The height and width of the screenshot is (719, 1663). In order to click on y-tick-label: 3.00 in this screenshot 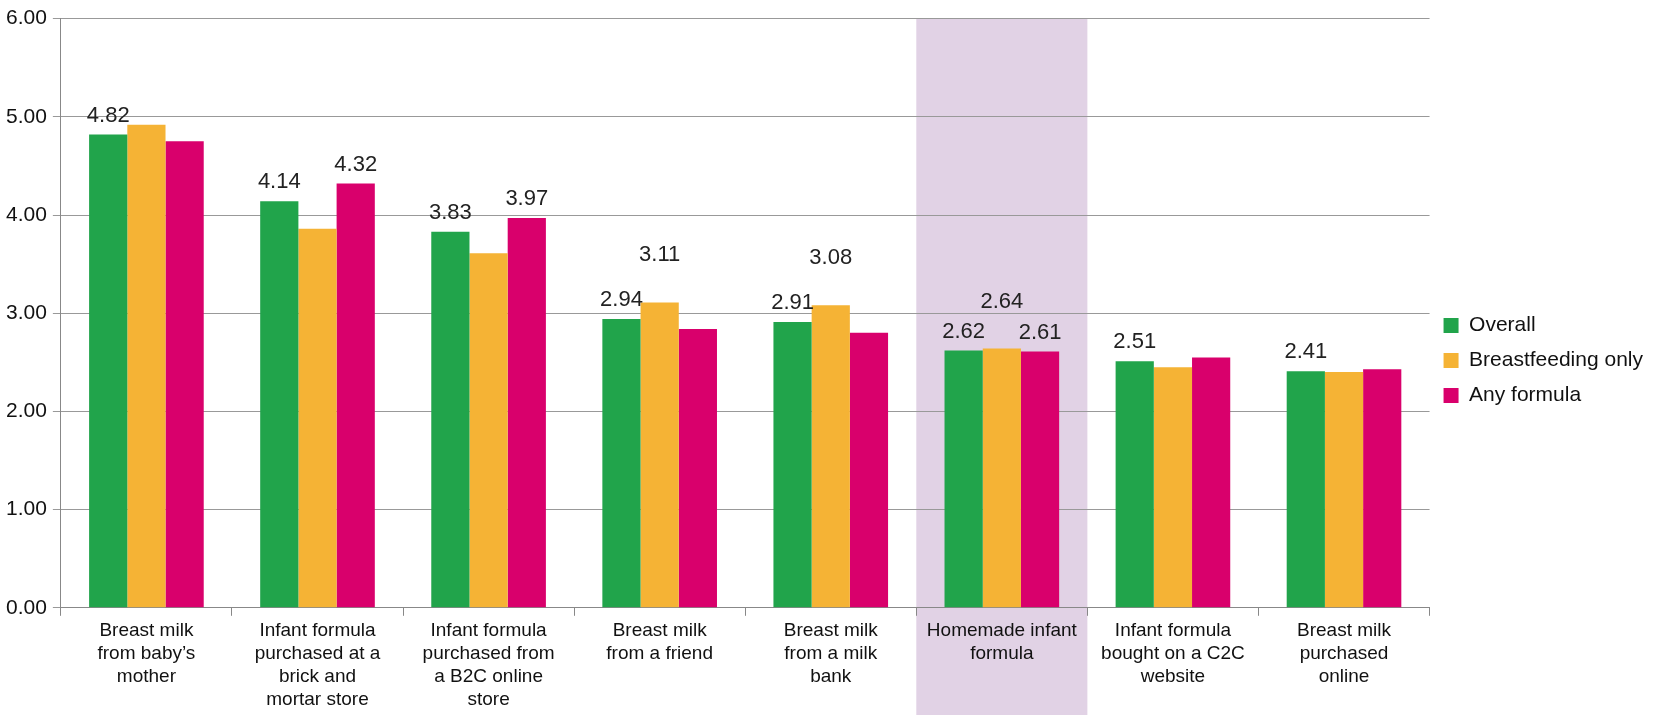, I will do `click(26, 311)`.